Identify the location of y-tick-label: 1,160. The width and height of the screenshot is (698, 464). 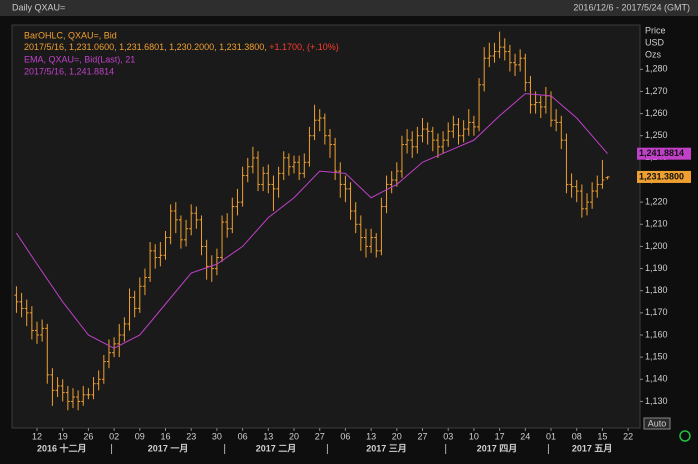
(656, 334).